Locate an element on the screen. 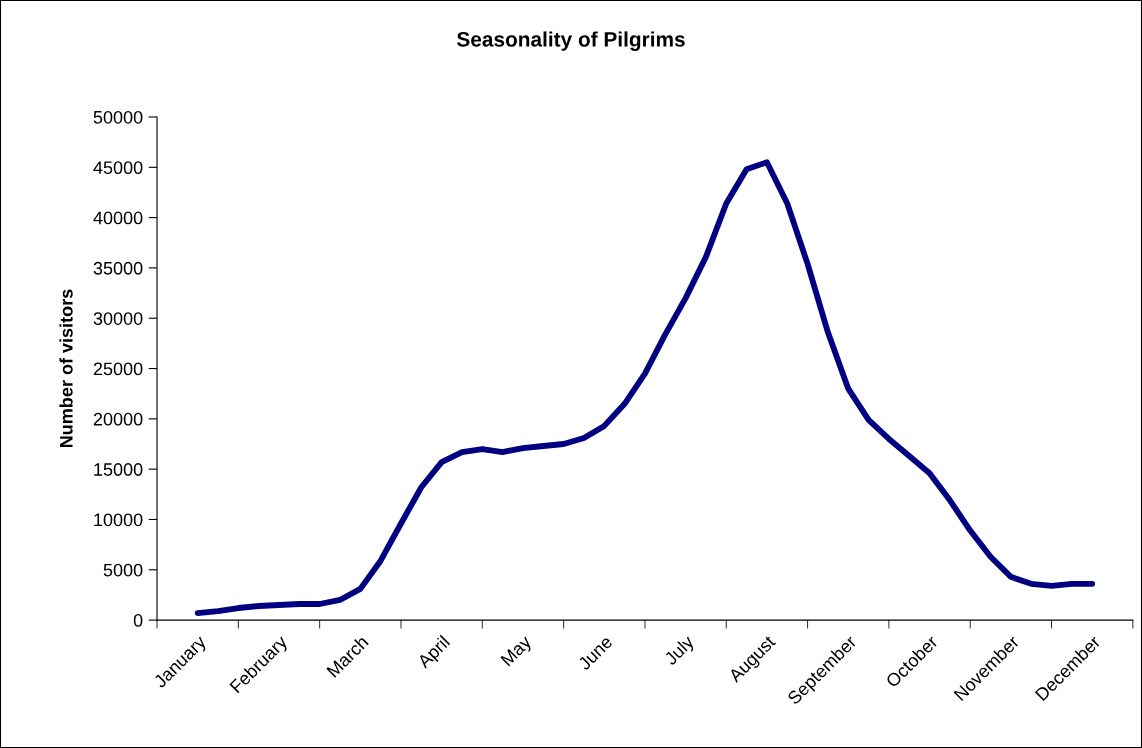 The width and height of the screenshot is (1142, 748). y-tick-label: 15000 is located at coordinates (118, 469).